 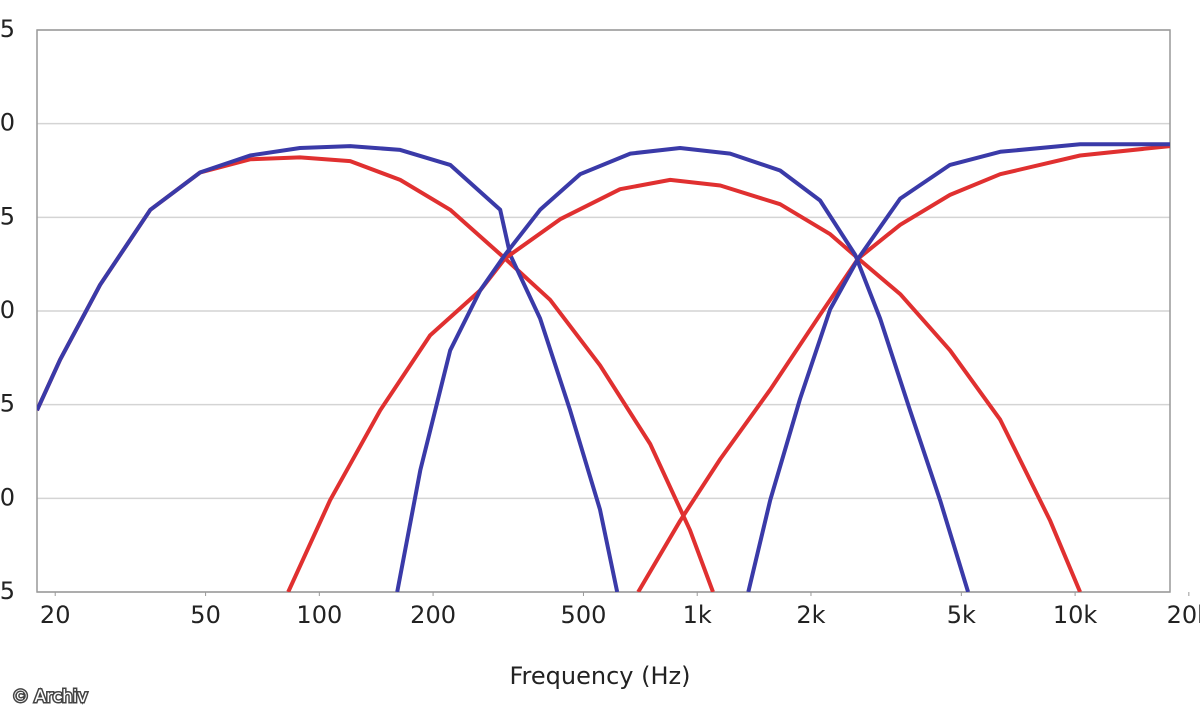 I want to click on y-tick-label: 0, so click(x=7, y=123).